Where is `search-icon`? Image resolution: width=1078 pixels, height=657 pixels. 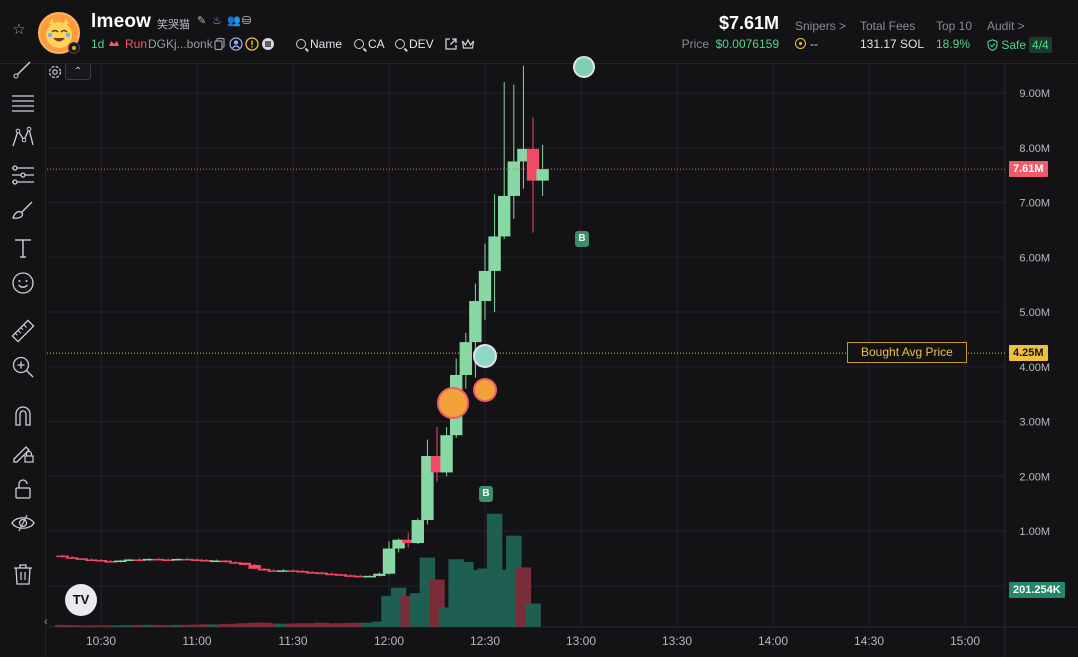
search-icon is located at coordinates (301, 44).